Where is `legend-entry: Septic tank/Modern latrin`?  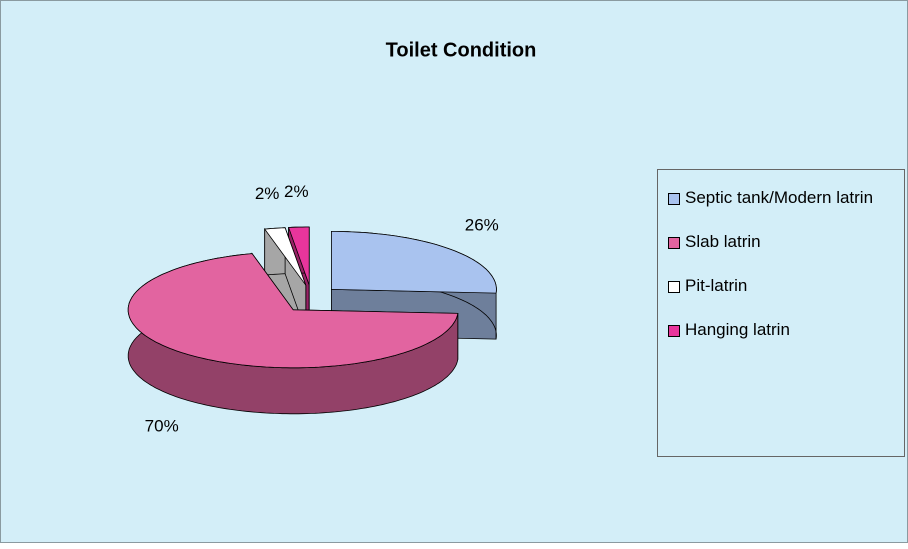
legend-entry: Septic tank/Modern latrin is located at coordinates (782, 198).